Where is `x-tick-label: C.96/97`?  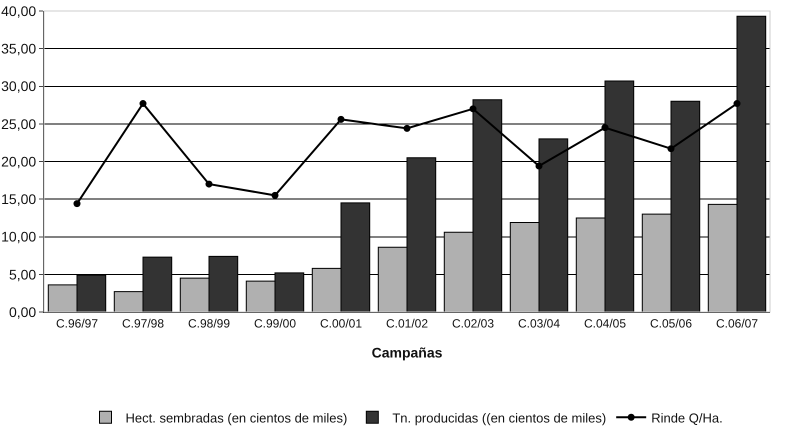 x-tick-label: C.96/97 is located at coordinates (77, 323).